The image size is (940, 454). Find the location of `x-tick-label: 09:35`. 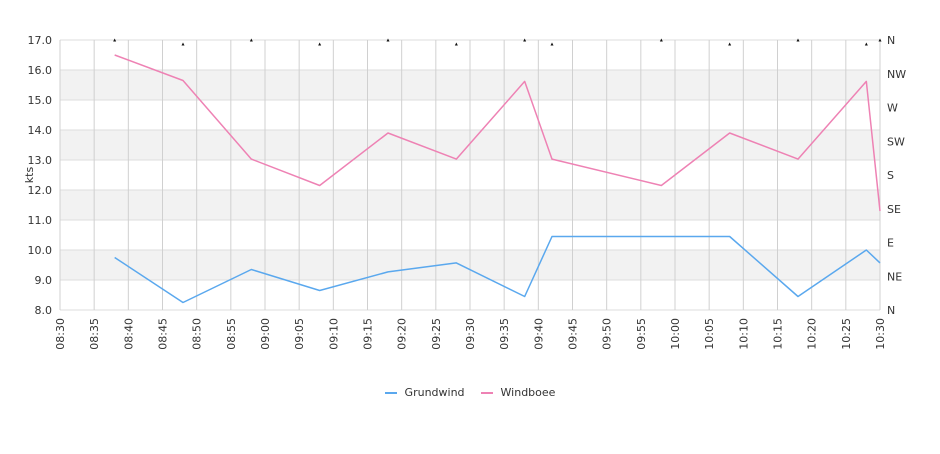

x-tick-label: 09:35 is located at coordinates (504, 334).